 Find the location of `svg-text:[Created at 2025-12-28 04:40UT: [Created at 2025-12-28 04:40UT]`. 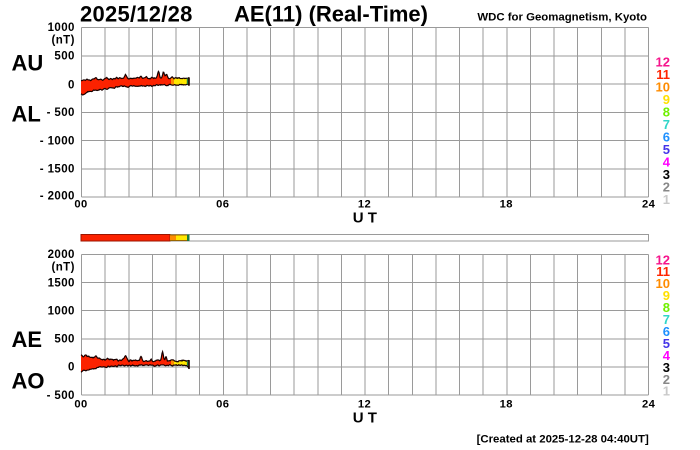

svg-text:[Created at 2025-12-28 04:40UT: [Created at 2025-12-28 04:40UT] is located at coordinates (563, 439).